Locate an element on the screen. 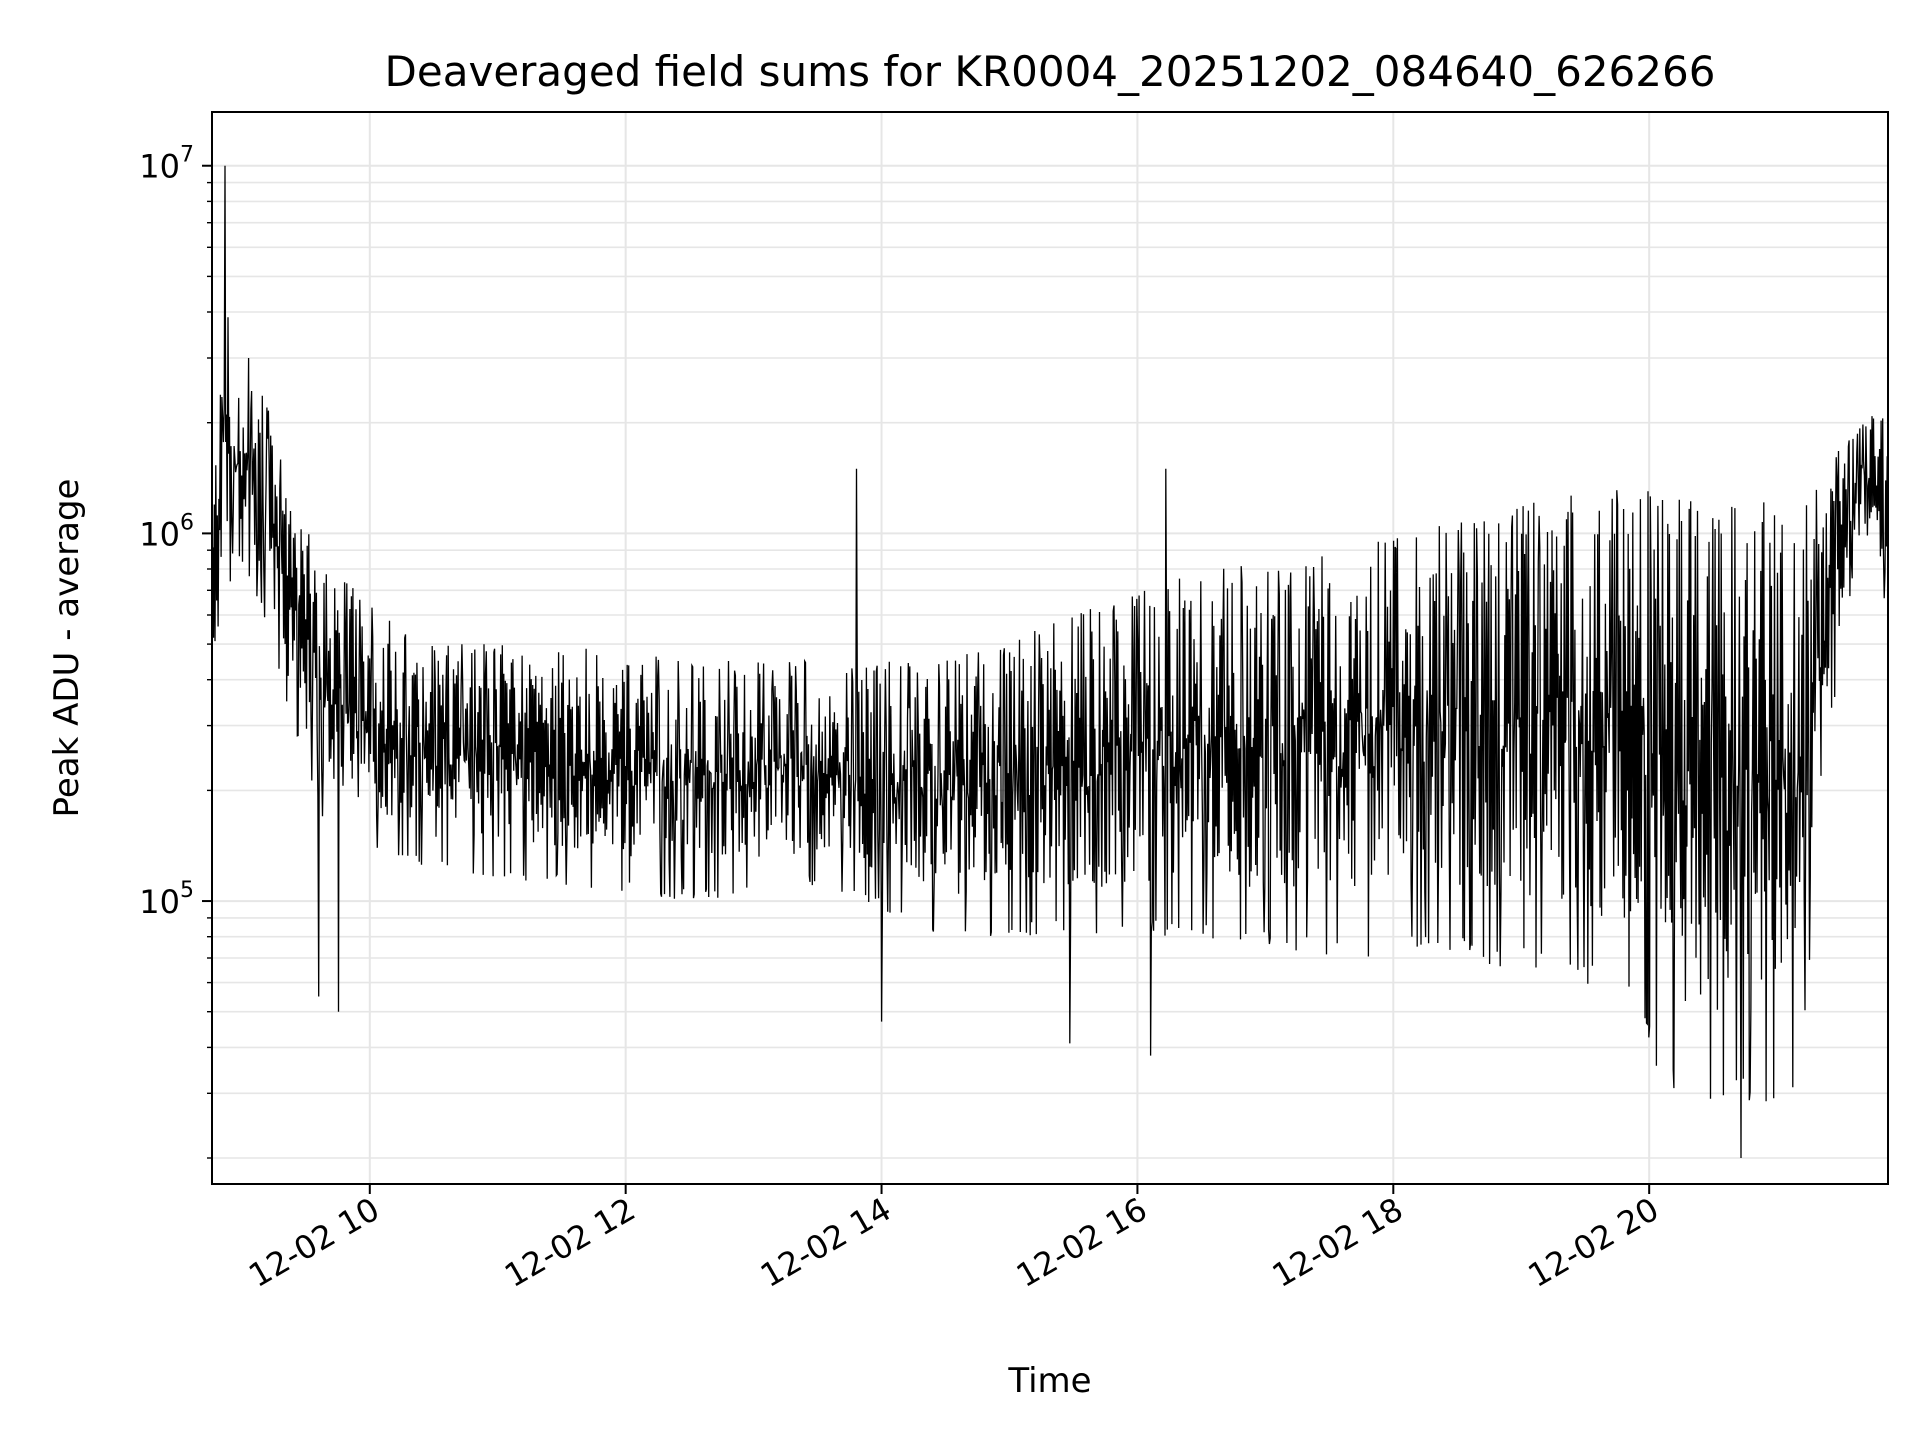 The height and width of the screenshot is (1440, 1920). y-tick-label: 10⁶ is located at coordinates (166, 531).